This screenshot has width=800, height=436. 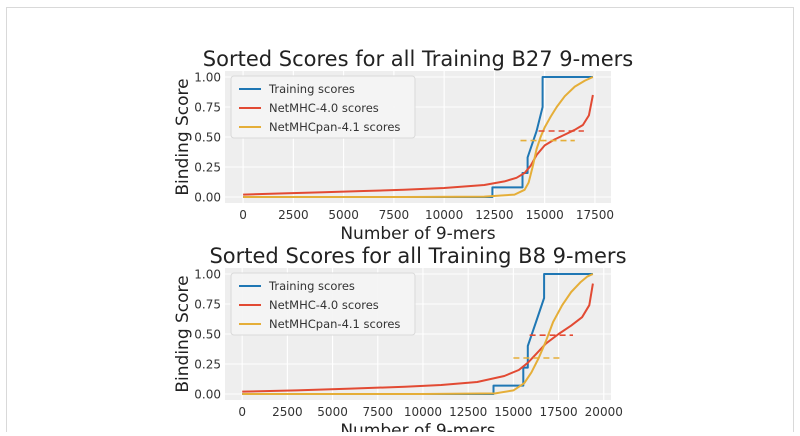 I want to click on panel-2-x-tick-label: 17500, so click(x=558, y=412).